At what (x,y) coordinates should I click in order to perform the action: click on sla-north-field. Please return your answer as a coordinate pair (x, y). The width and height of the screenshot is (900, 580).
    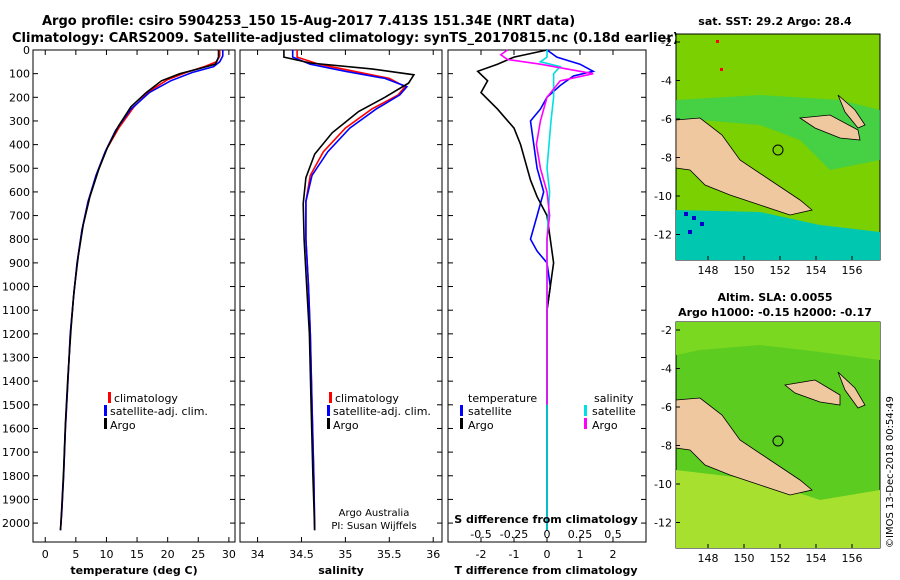
    Looking at the image, I should click on (778, 341).